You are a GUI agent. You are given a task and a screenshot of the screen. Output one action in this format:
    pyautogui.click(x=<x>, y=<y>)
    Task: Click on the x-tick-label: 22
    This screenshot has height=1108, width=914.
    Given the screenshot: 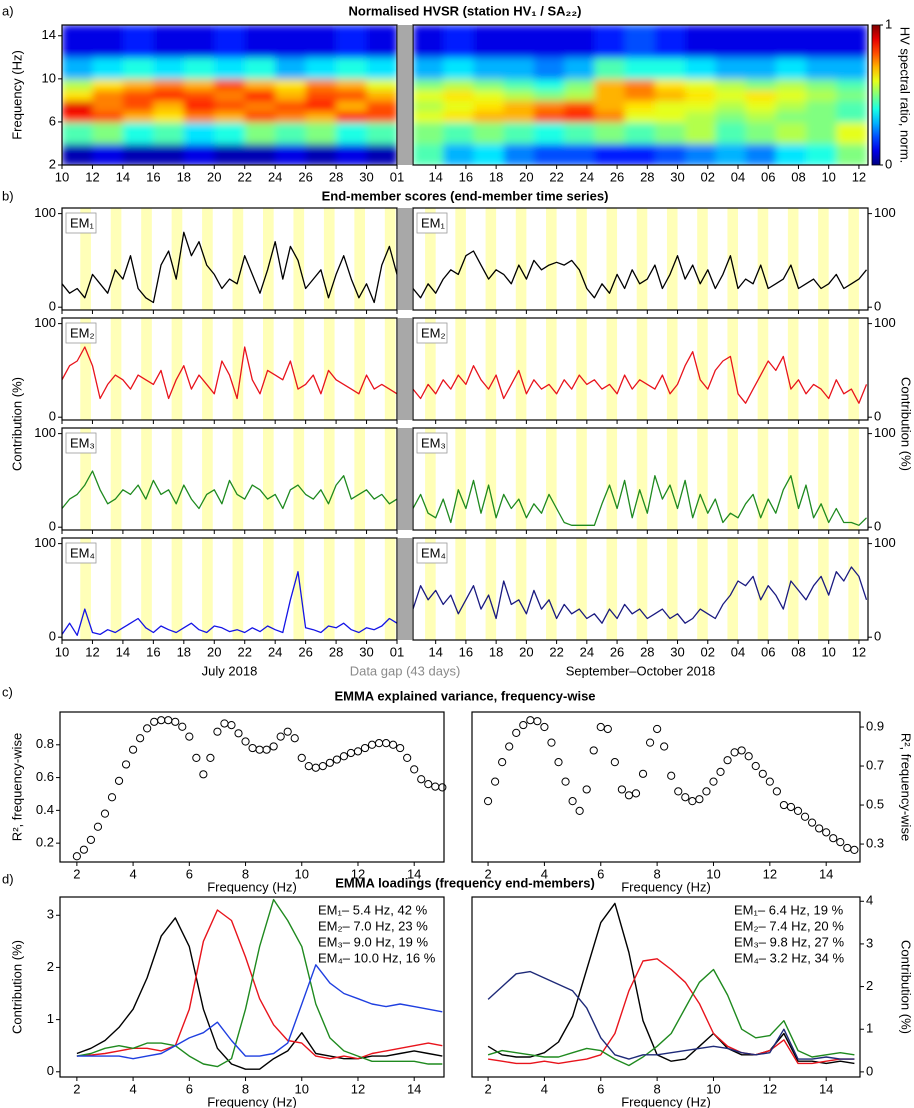 What is the action you would take?
    pyautogui.click(x=244, y=176)
    